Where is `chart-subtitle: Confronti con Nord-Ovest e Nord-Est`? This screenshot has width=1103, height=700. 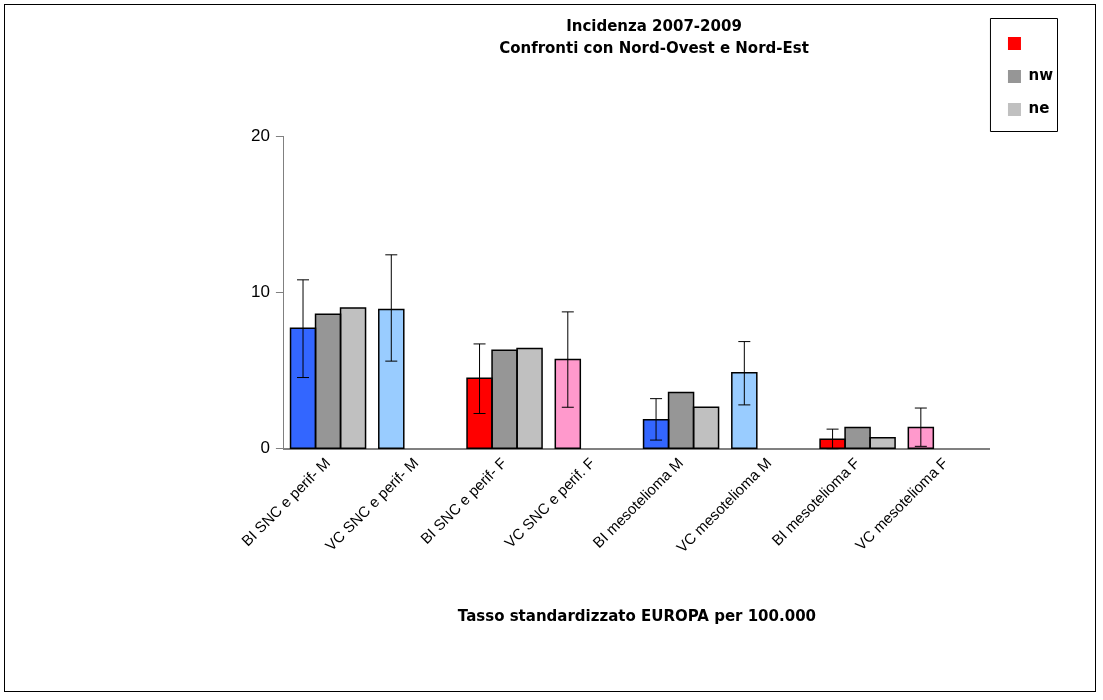 chart-subtitle: Confronti con Nord-Ovest e Nord-Est is located at coordinates (654, 47).